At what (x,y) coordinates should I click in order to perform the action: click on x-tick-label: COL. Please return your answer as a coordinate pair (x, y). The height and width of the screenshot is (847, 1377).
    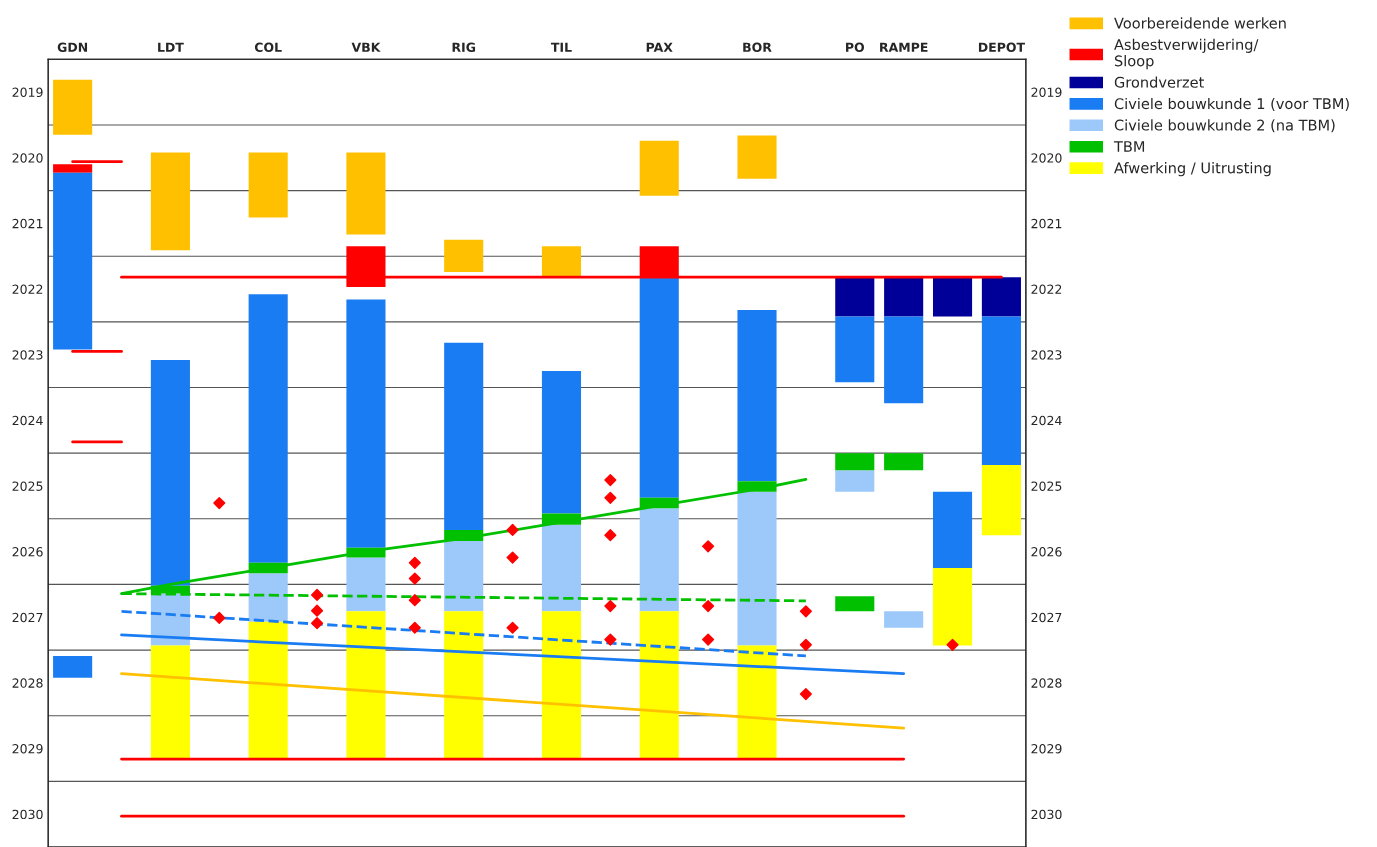
    Looking at the image, I should click on (268, 47).